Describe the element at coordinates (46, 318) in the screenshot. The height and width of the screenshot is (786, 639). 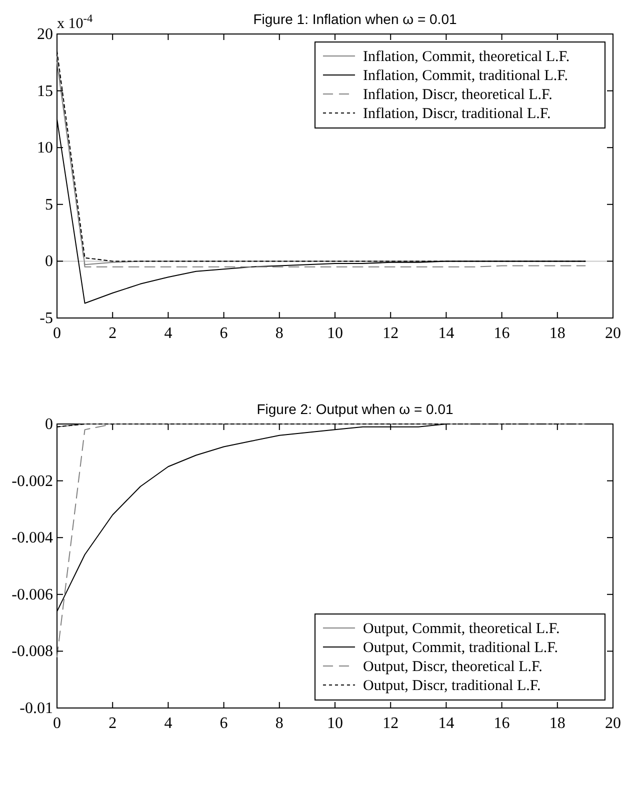
I see `y-tick-label: -5` at that location.